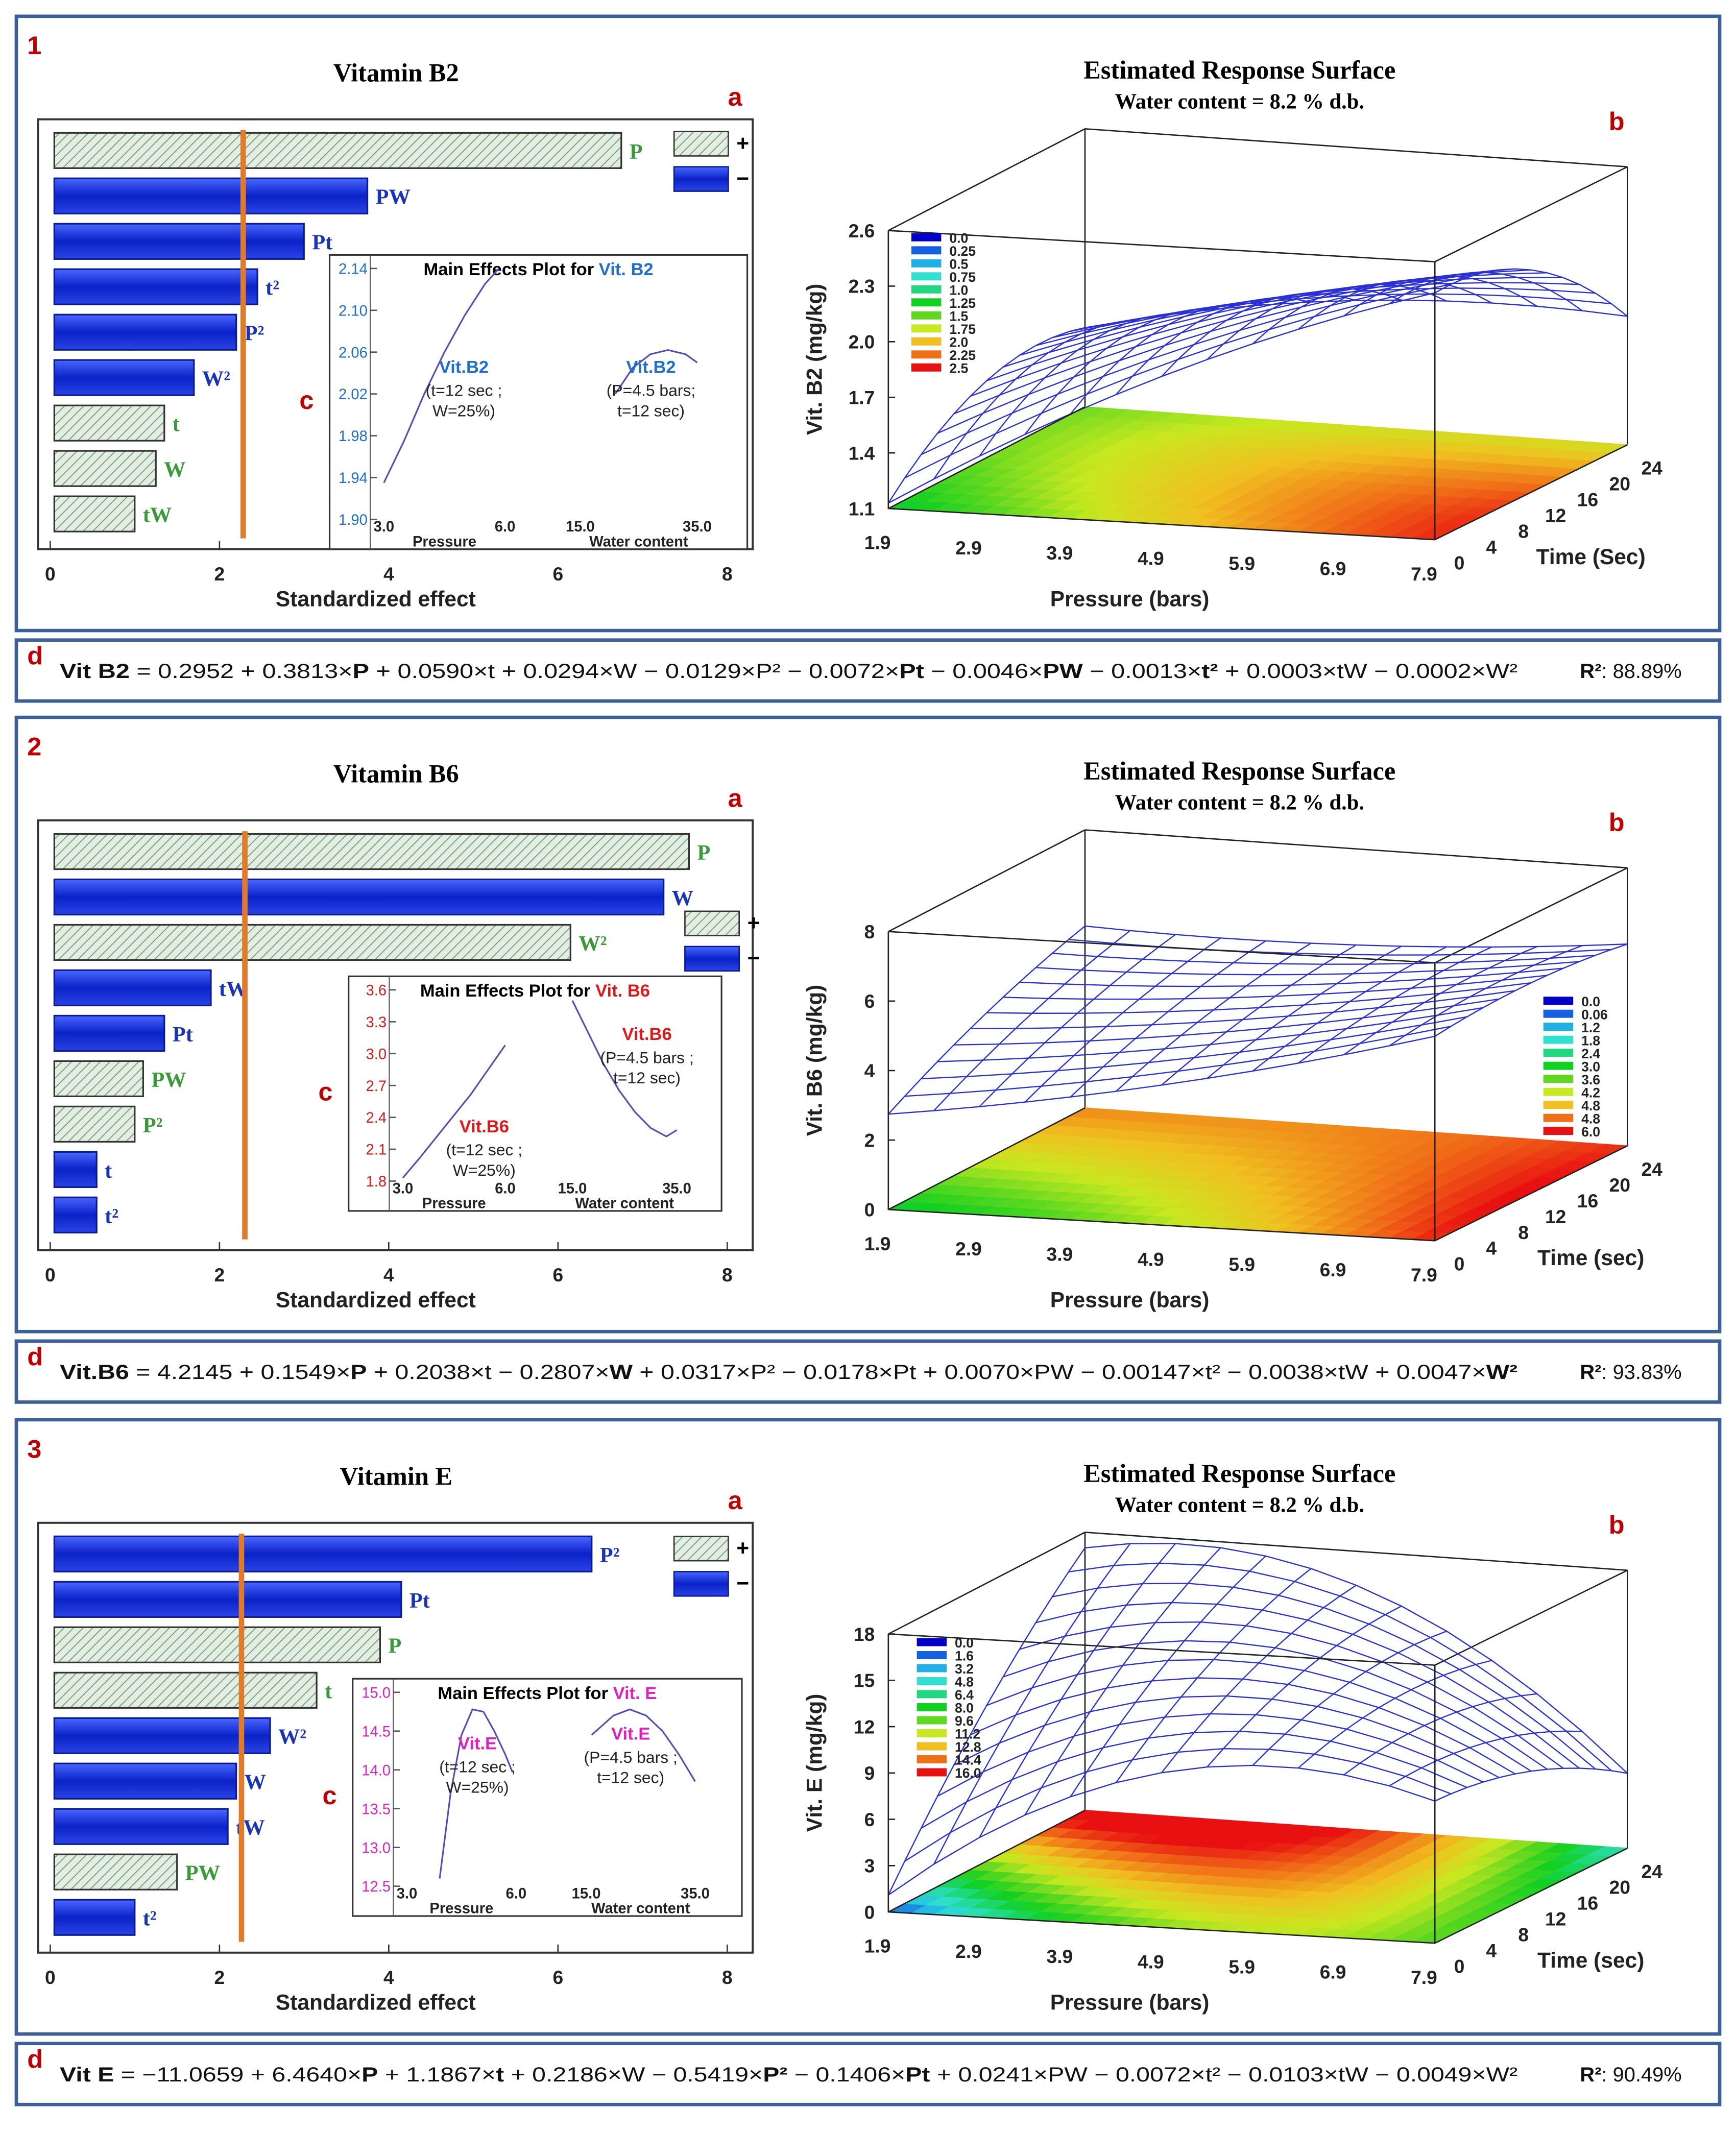 This screenshot has height=2133, width=1736. What do you see at coordinates (1591, 1053) in the screenshot?
I see `legend-value: 2.4` at bounding box center [1591, 1053].